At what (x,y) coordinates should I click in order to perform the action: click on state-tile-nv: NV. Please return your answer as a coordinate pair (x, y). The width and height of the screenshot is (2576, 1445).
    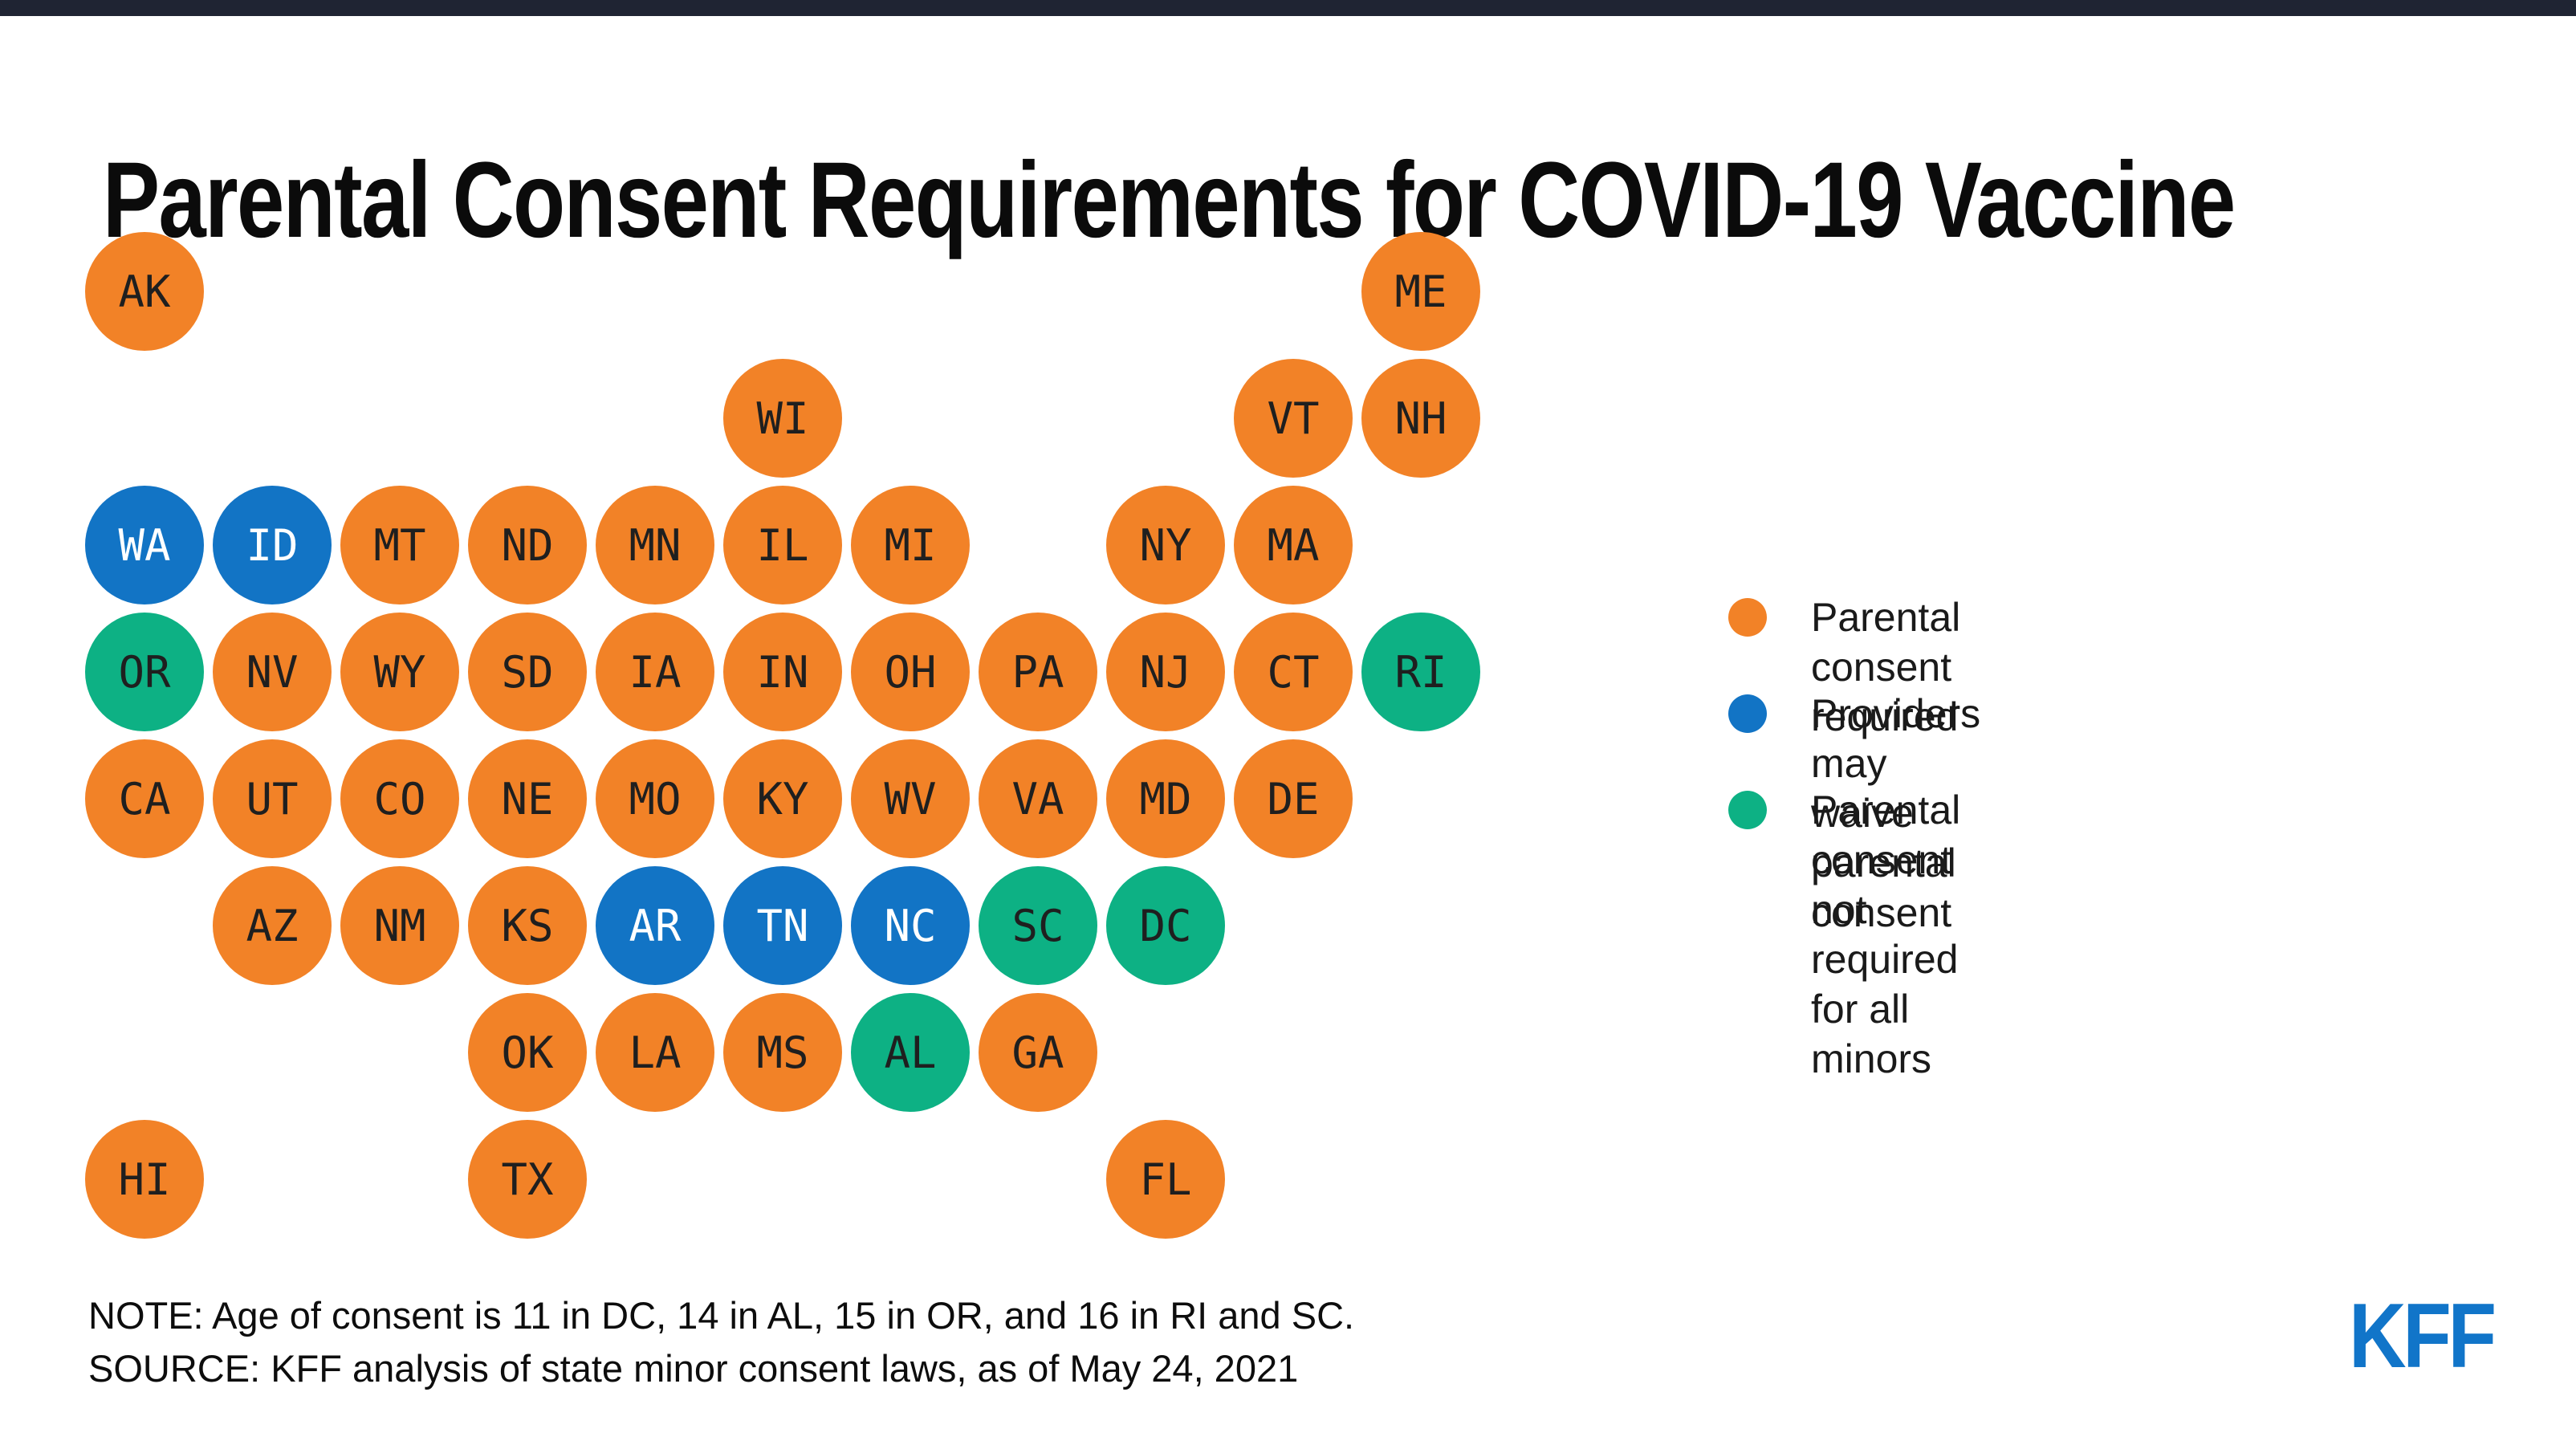
    Looking at the image, I should click on (272, 672).